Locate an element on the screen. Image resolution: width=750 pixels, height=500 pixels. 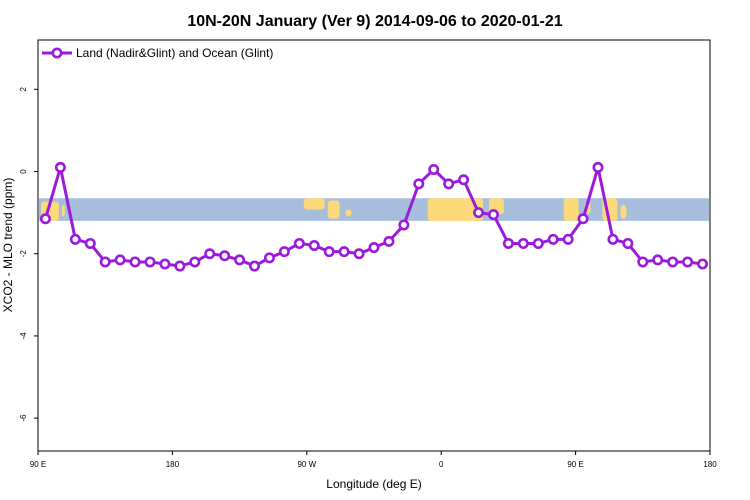
y-axis-label: XCO2 - MLO trend (ppm) is located at coordinates (8, 245).